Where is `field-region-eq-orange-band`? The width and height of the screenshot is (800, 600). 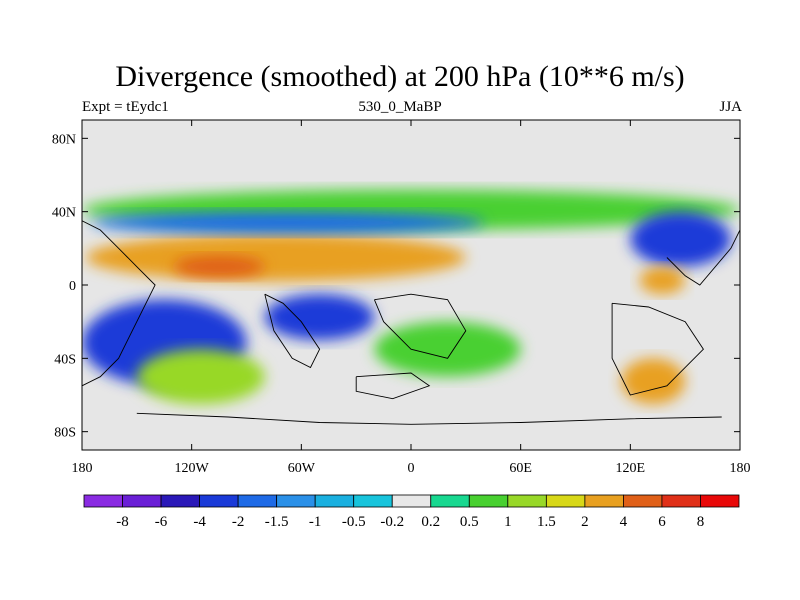 field-region-eq-orange-band is located at coordinates (275, 257).